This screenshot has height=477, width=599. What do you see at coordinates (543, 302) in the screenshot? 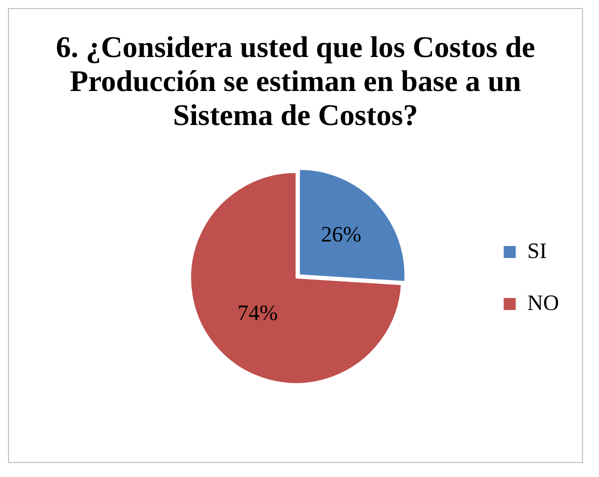
I see `legend-label: NO` at bounding box center [543, 302].